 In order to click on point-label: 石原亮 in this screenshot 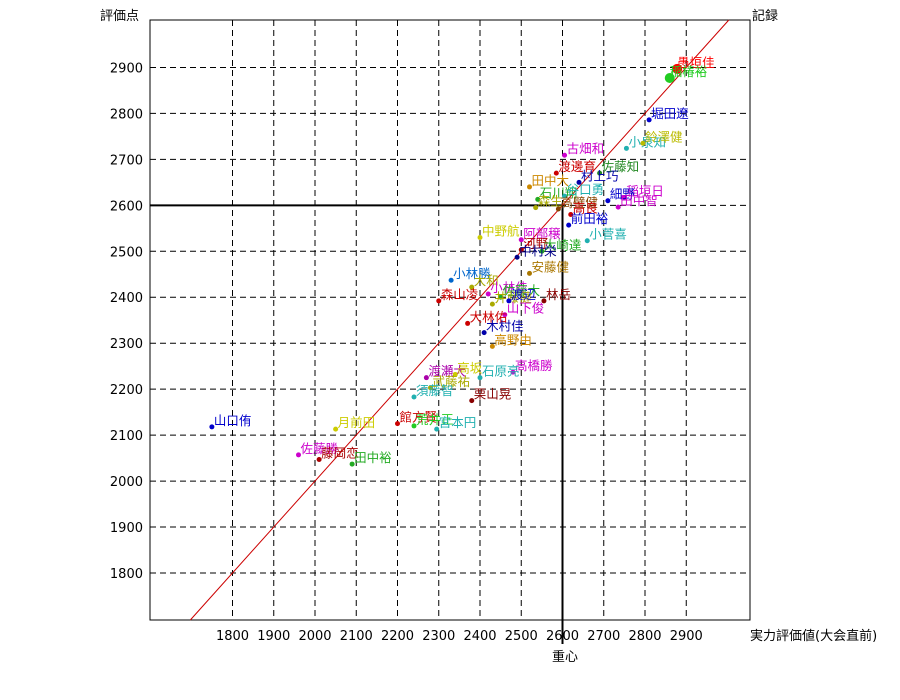, I will do `click(501, 371)`.